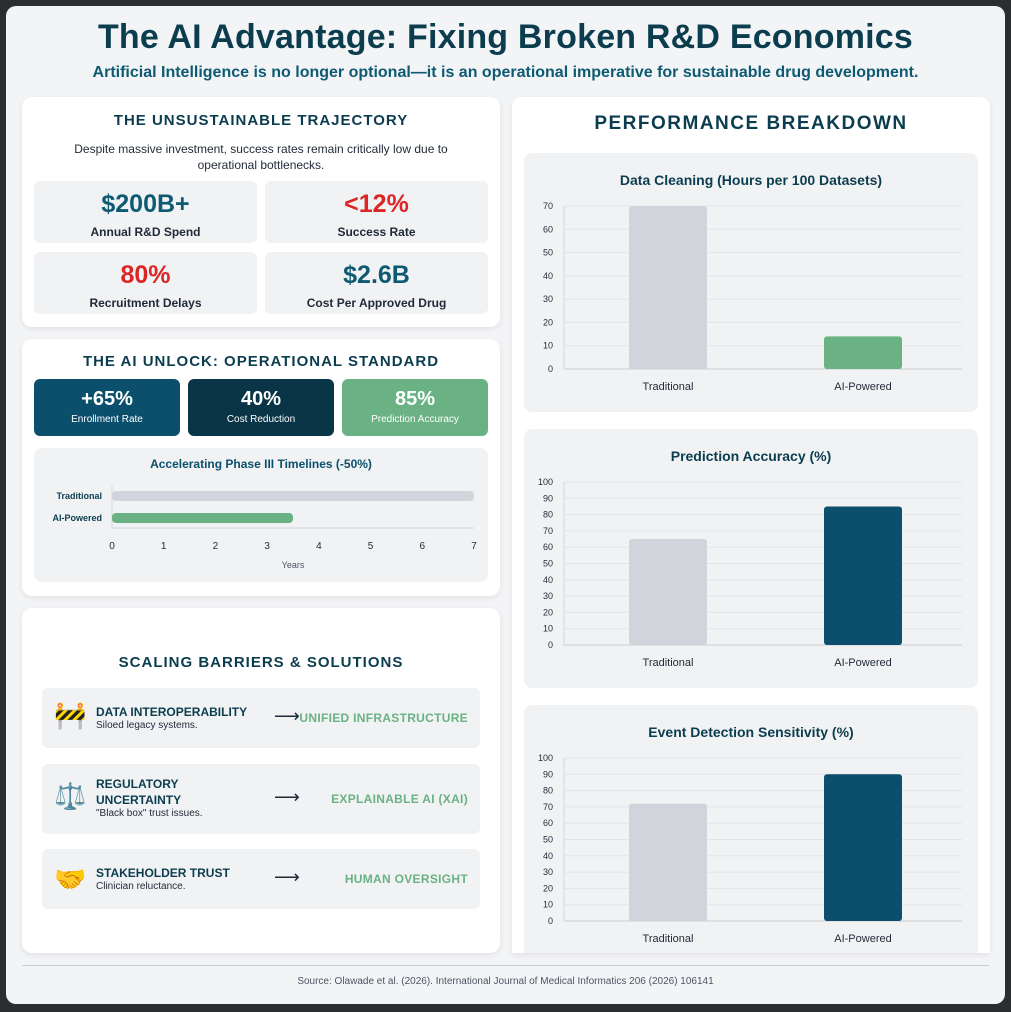 This screenshot has width=1011, height=1012. I want to click on x-axis-label: Years, so click(293, 565).